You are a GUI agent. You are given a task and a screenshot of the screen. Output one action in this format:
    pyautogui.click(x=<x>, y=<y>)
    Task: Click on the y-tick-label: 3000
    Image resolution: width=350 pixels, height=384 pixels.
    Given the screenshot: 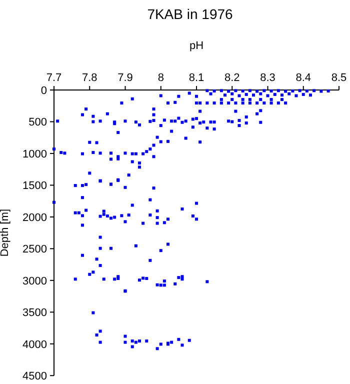 What is the action you would take?
    pyautogui.click(x=34, y=281)
    